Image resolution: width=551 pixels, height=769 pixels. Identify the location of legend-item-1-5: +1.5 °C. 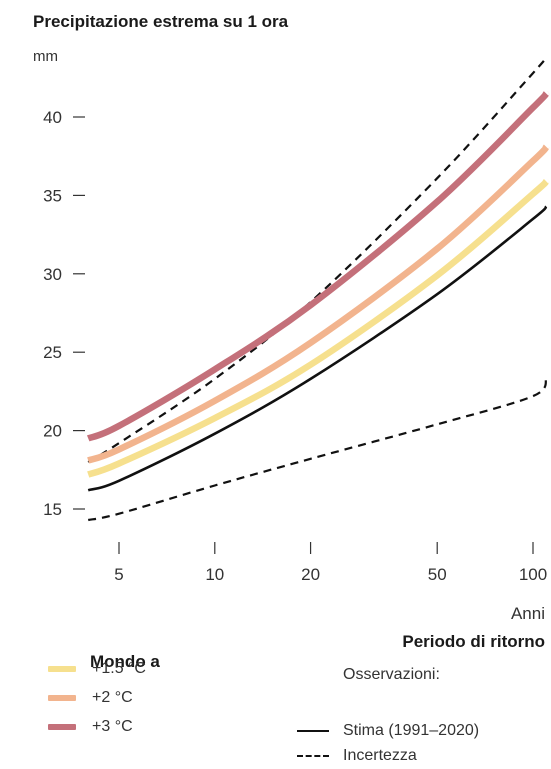
(97, 669).